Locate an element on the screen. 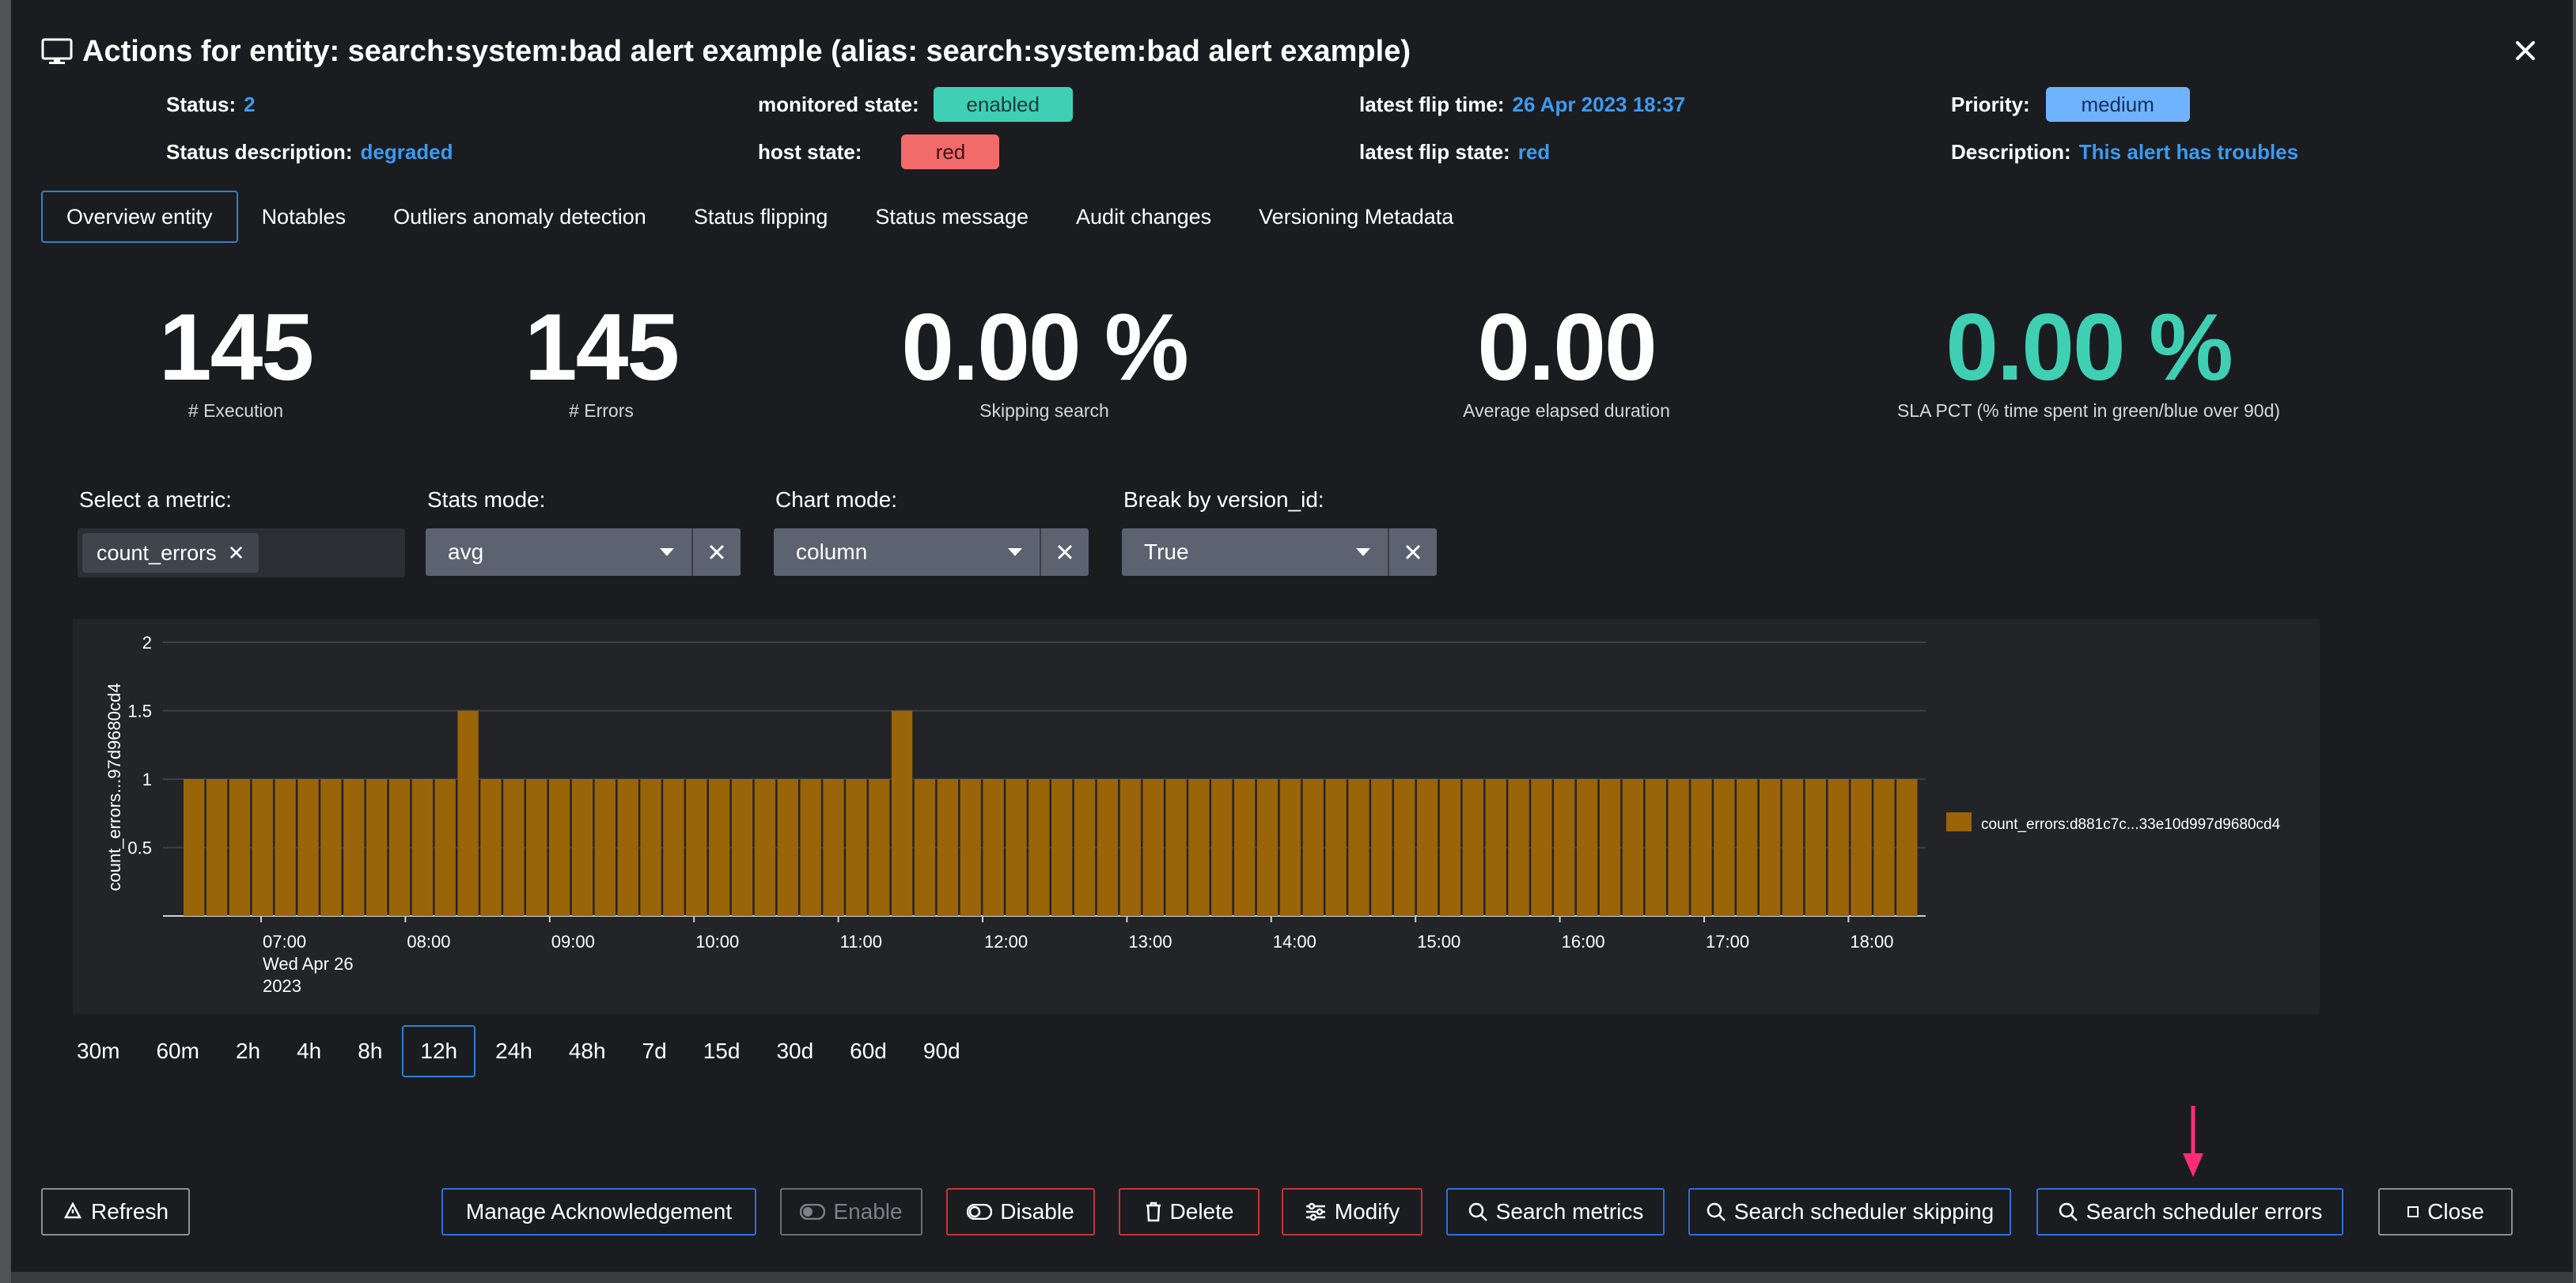 The width and height of the screenshot is (2576, 1283). manage-acknowledgement-button: Manage Acknowledgement is located at coordinates (598, 1212).